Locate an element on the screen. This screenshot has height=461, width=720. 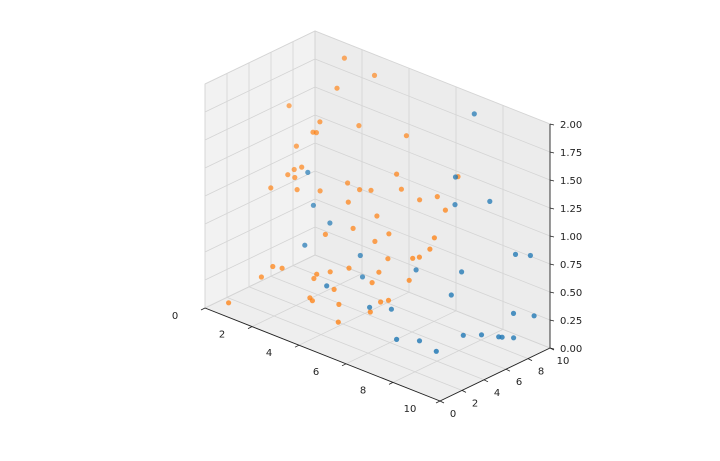
y-tick-label: 8 is located at coordinates (541, 372).